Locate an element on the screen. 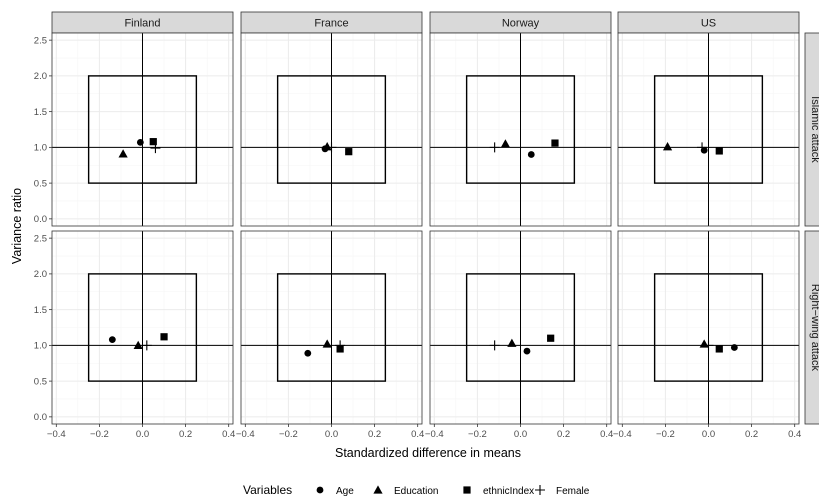 The image size is (819, 501). legend-entries: Age Education ethnicIndex Female is located at coordinates (453, 491).